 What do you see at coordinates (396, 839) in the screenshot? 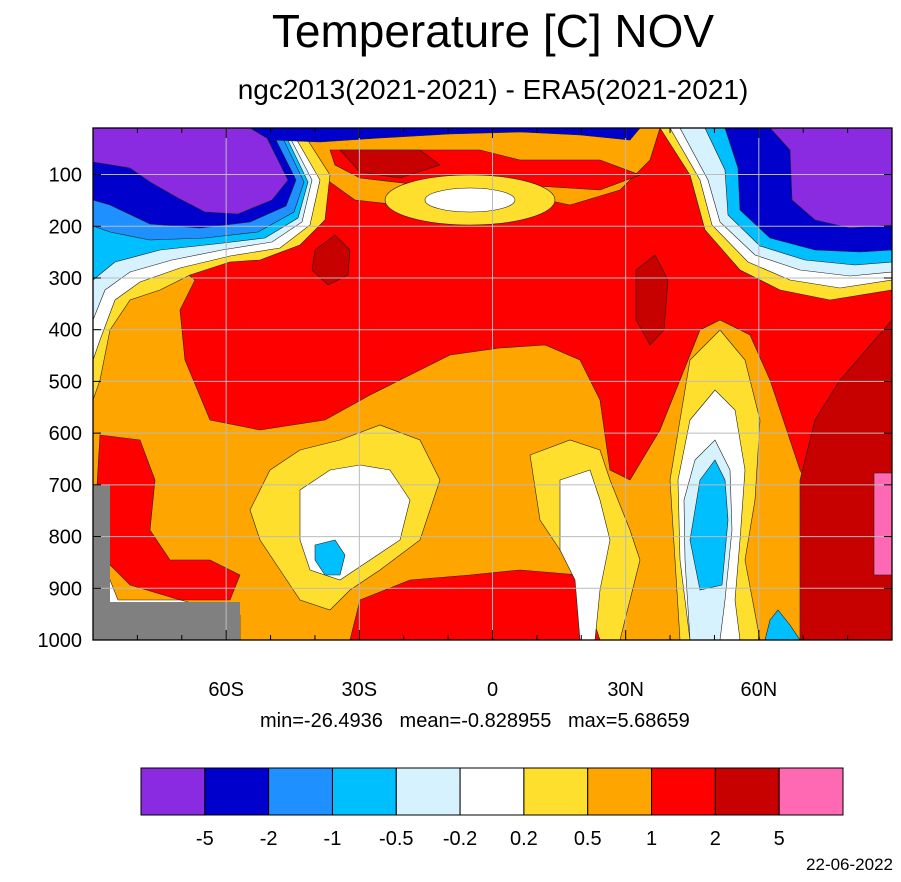
I see `colorbar-label: -0.5` at bounding box center [396, 839].